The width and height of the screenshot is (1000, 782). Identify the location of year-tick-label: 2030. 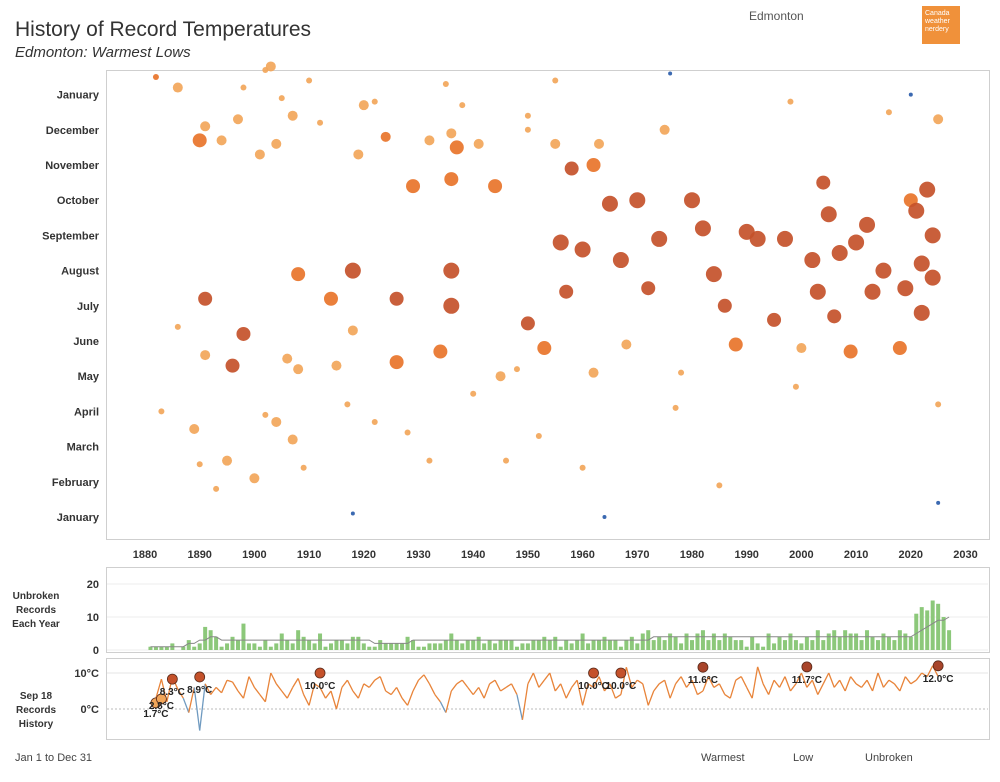
(965, 555).